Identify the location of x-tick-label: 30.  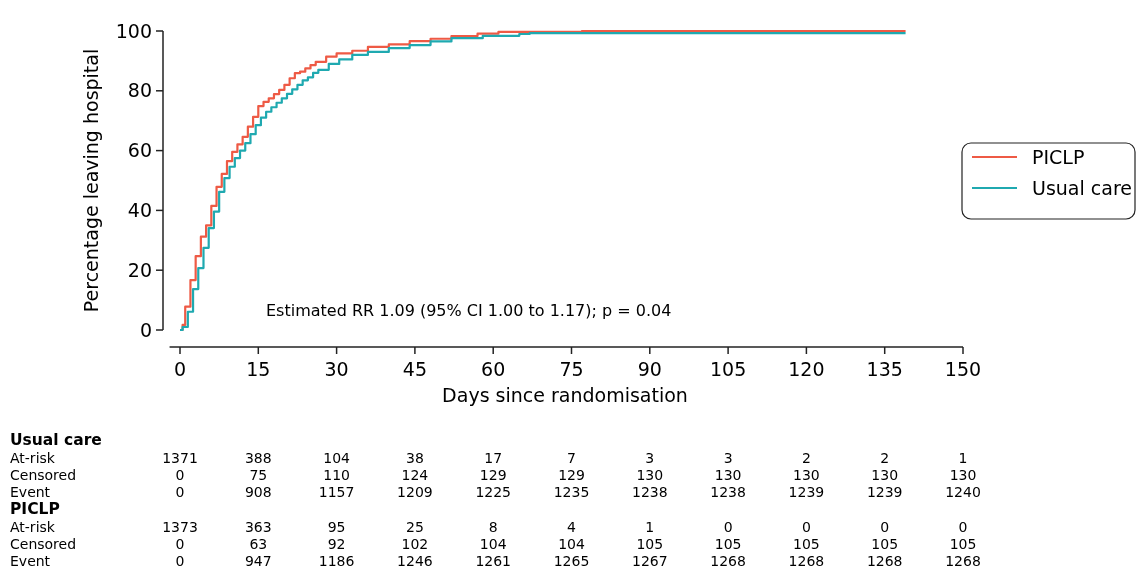
(336, 369).